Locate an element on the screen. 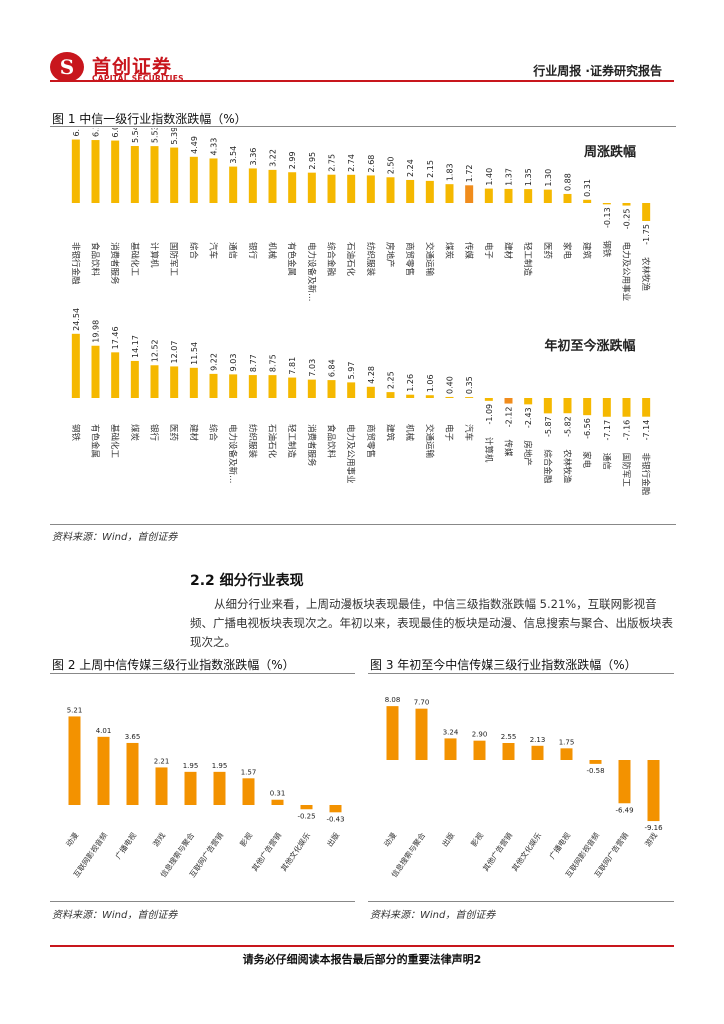 The width and height of the screenshot is (724, 1024). category-label: 国防军工 is located at coordinates (173, 259).